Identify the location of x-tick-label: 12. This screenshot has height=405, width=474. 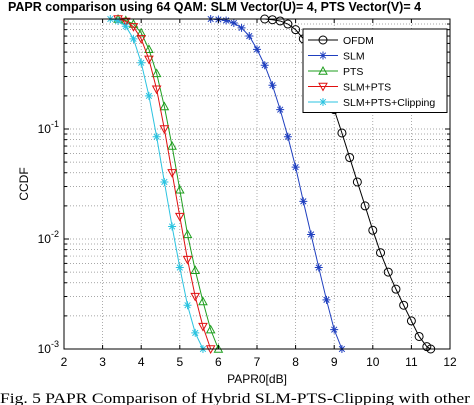
(450, 362).